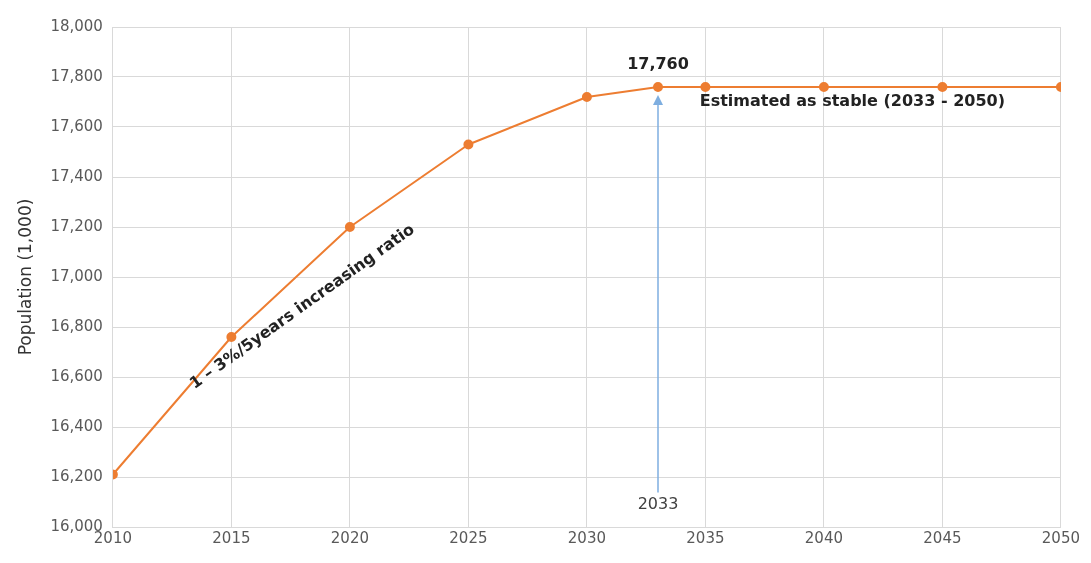  I want to click on x-tick-label: 2035, so click(705, 537).